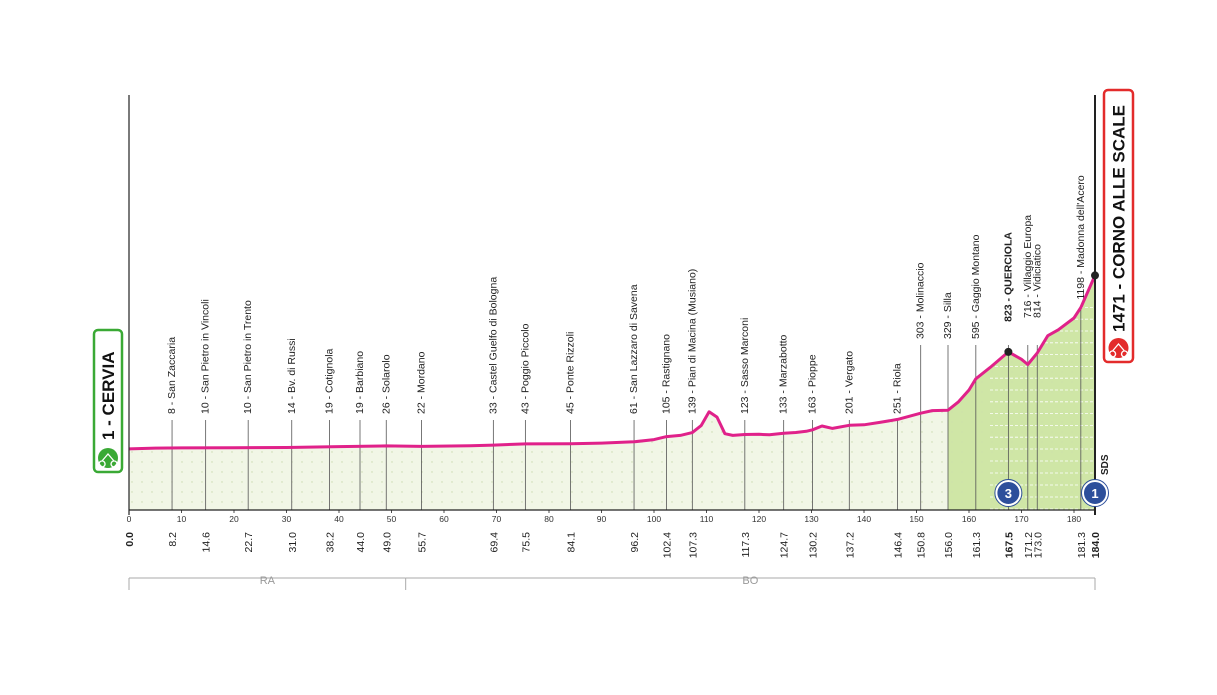 This screenshot has width=1217, height=695. Describe the element at coordinates (750, 581) in the screenshot. I see `region-label: BO` at that location.